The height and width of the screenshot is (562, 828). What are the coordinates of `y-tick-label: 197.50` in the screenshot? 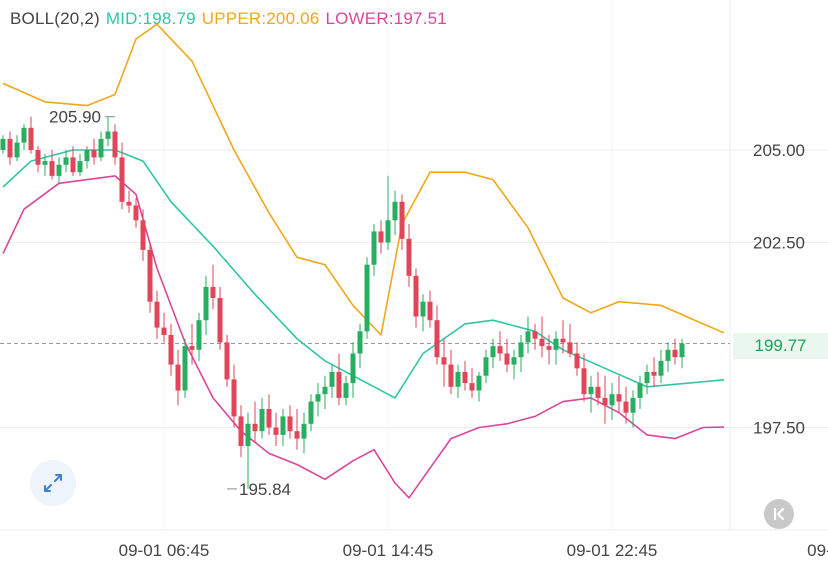 It's located at (779, 428).